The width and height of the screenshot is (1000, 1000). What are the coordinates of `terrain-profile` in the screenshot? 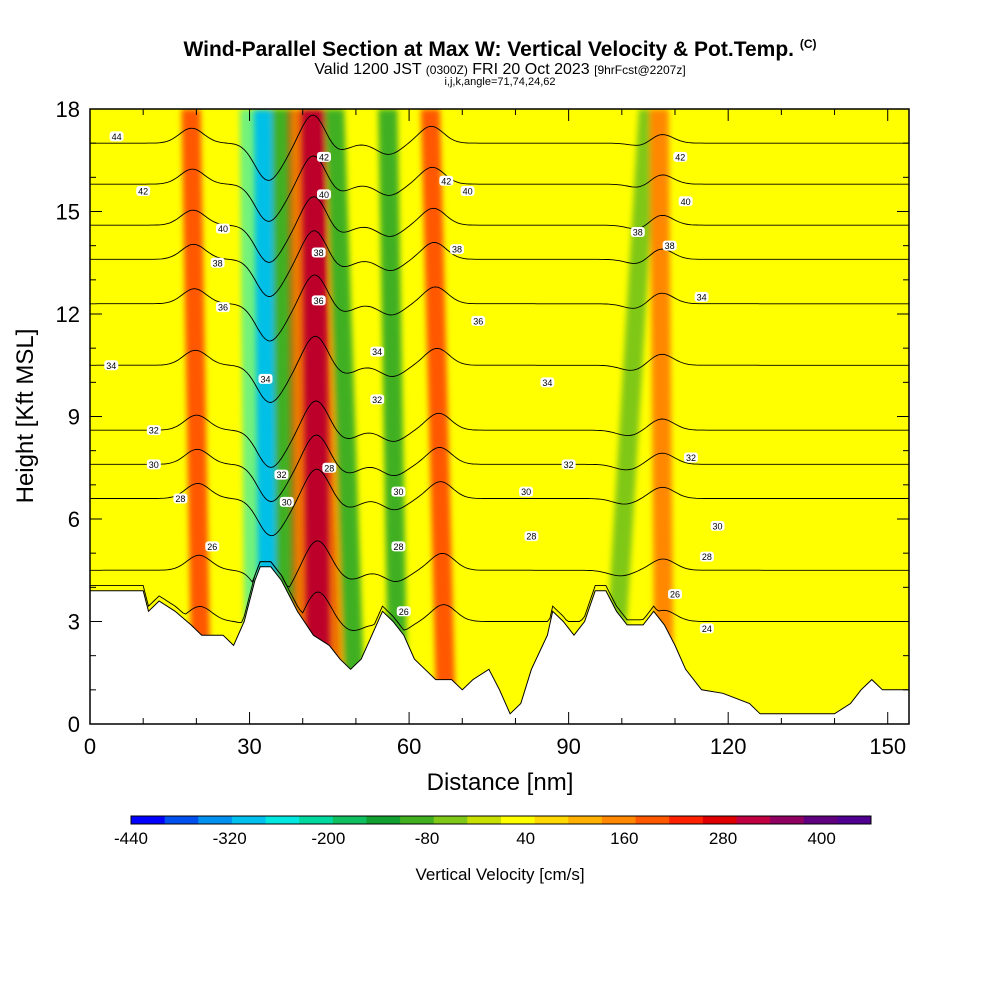 It's located at (499, 645).